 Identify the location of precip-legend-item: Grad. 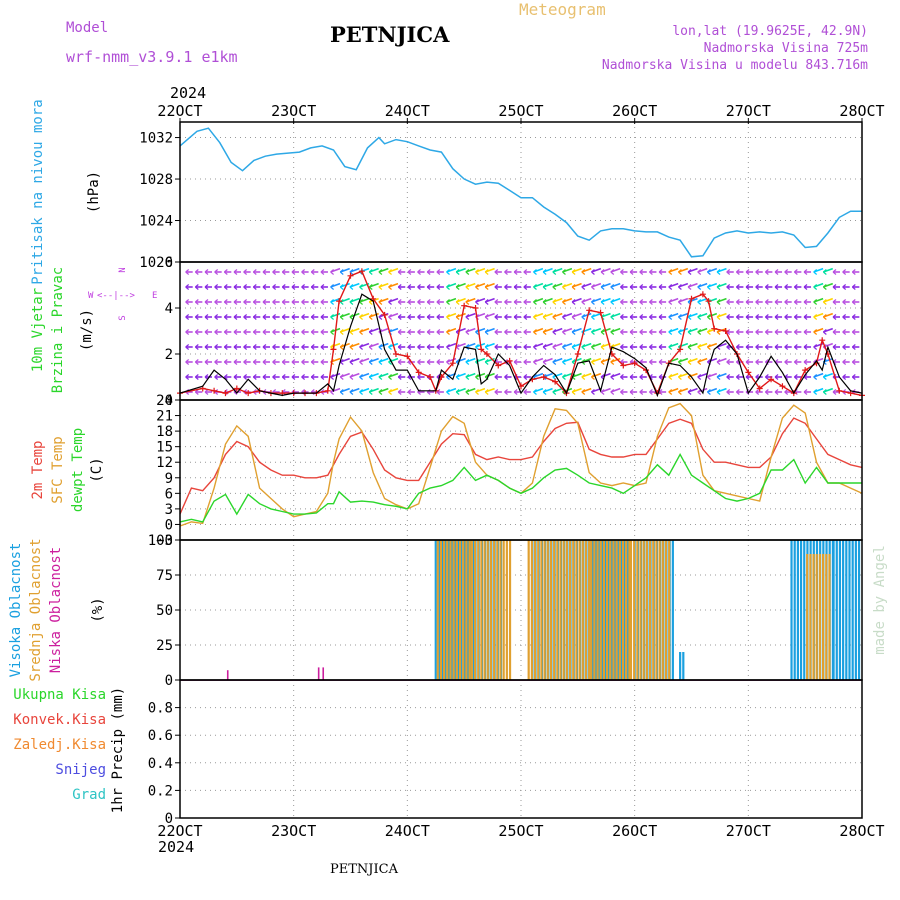
(89, 795).